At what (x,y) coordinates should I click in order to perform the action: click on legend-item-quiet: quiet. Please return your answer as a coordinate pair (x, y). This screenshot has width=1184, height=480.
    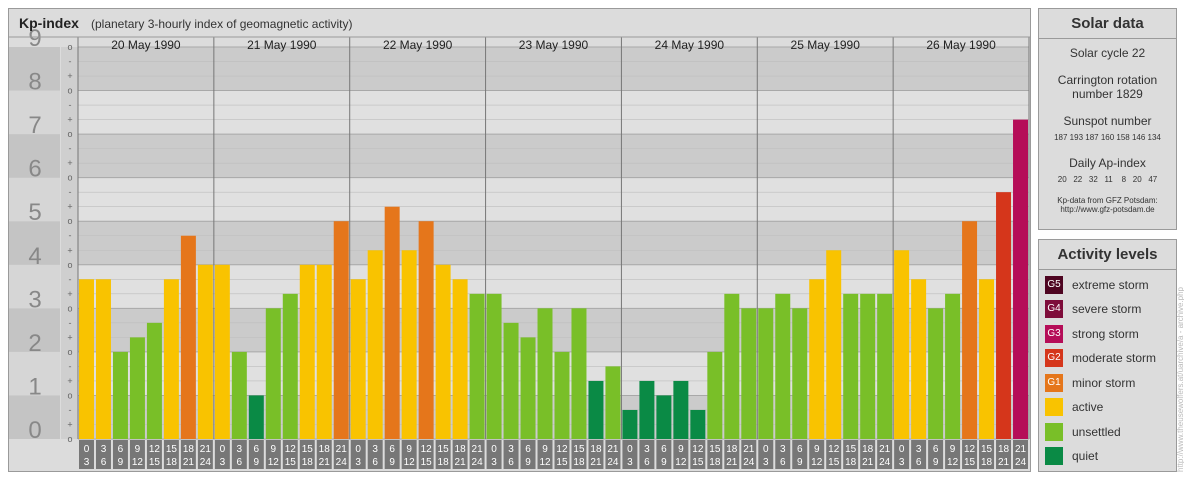
    Looking at the image, I should click on (1110, 456).